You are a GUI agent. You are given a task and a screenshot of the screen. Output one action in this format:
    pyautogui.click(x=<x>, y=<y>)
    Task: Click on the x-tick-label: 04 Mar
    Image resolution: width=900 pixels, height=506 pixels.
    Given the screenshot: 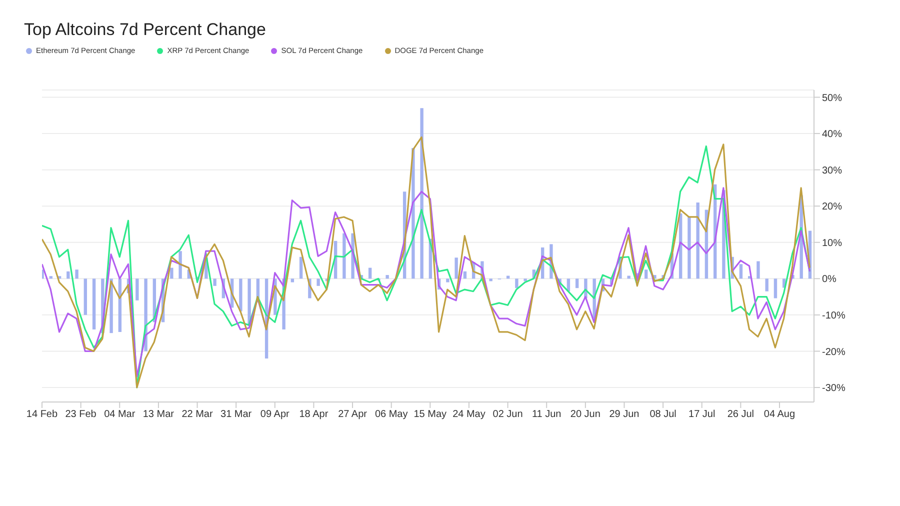 What is the action you would take?
    pyautogui.click(x=120, y=414)
    